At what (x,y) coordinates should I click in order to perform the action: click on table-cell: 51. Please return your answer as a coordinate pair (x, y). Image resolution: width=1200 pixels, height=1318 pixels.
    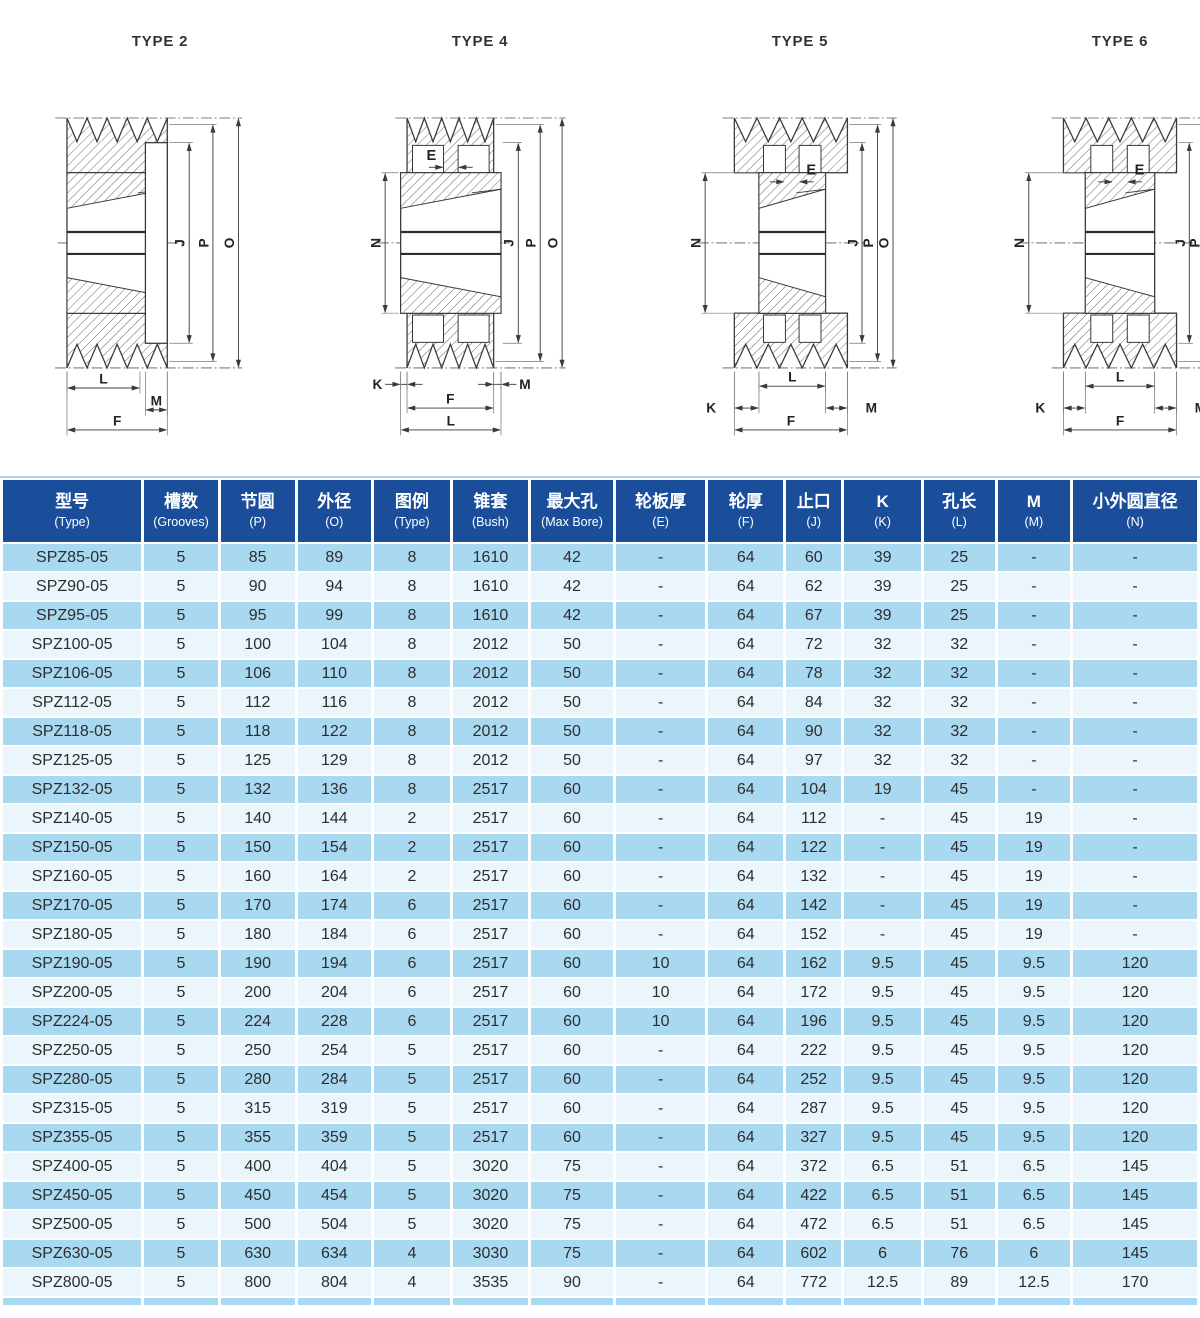
    Looking at the image, I should click on (959, 1224).